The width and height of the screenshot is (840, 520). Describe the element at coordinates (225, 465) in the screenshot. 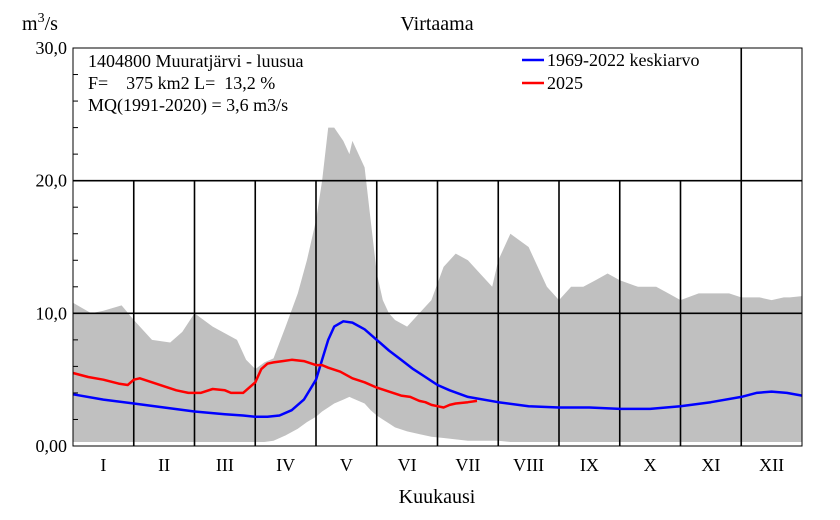

I see `month-tick-label: III` at that location.